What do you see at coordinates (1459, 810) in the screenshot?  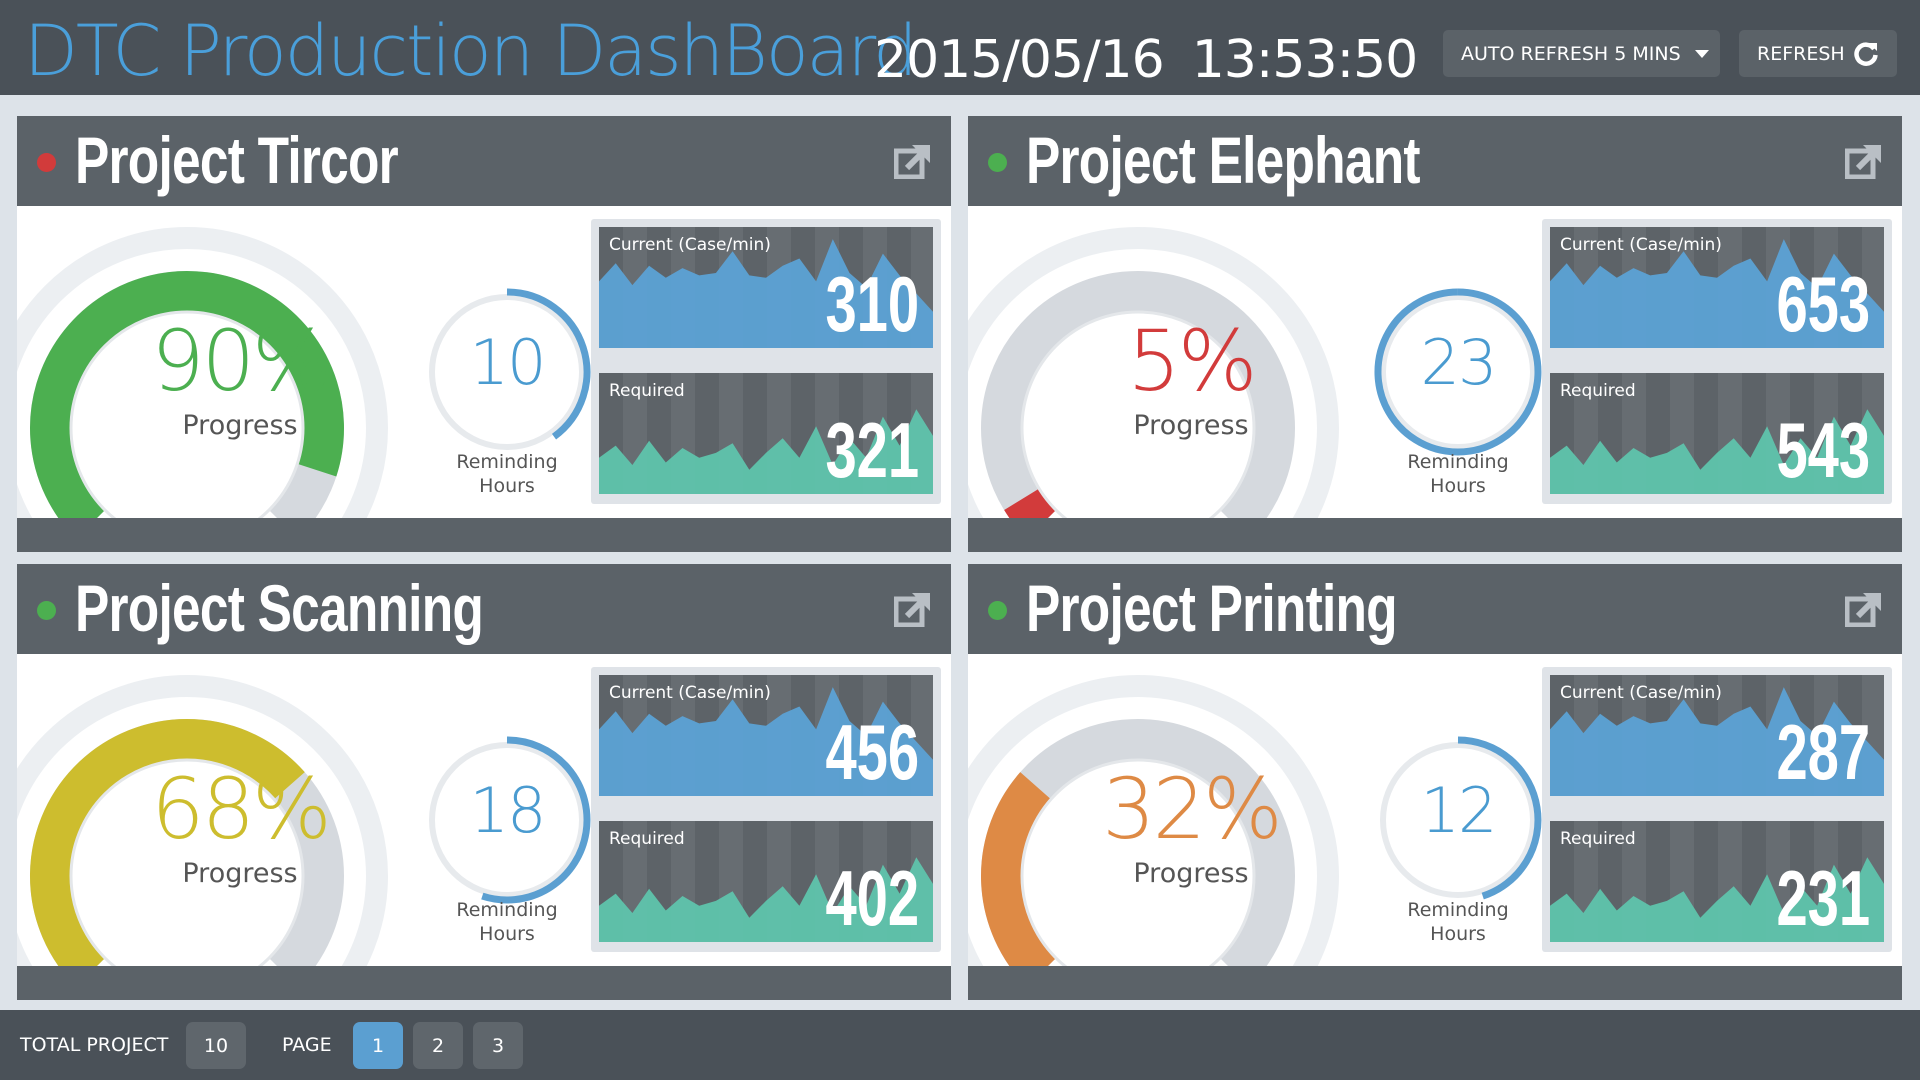 I see `remaining-hours-value: 12` at bounding box center [1459, 810].